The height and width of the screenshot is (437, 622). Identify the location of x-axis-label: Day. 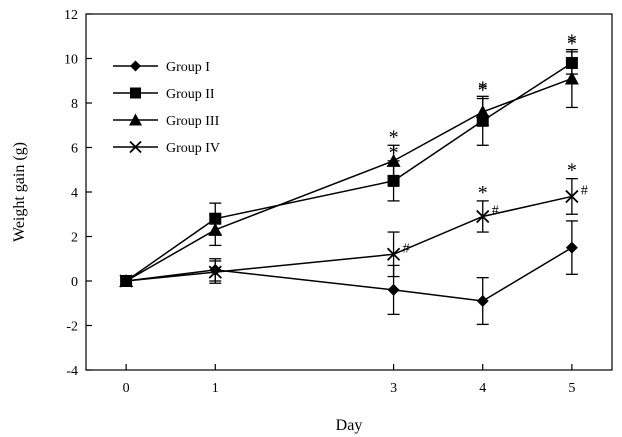
(349, 425).